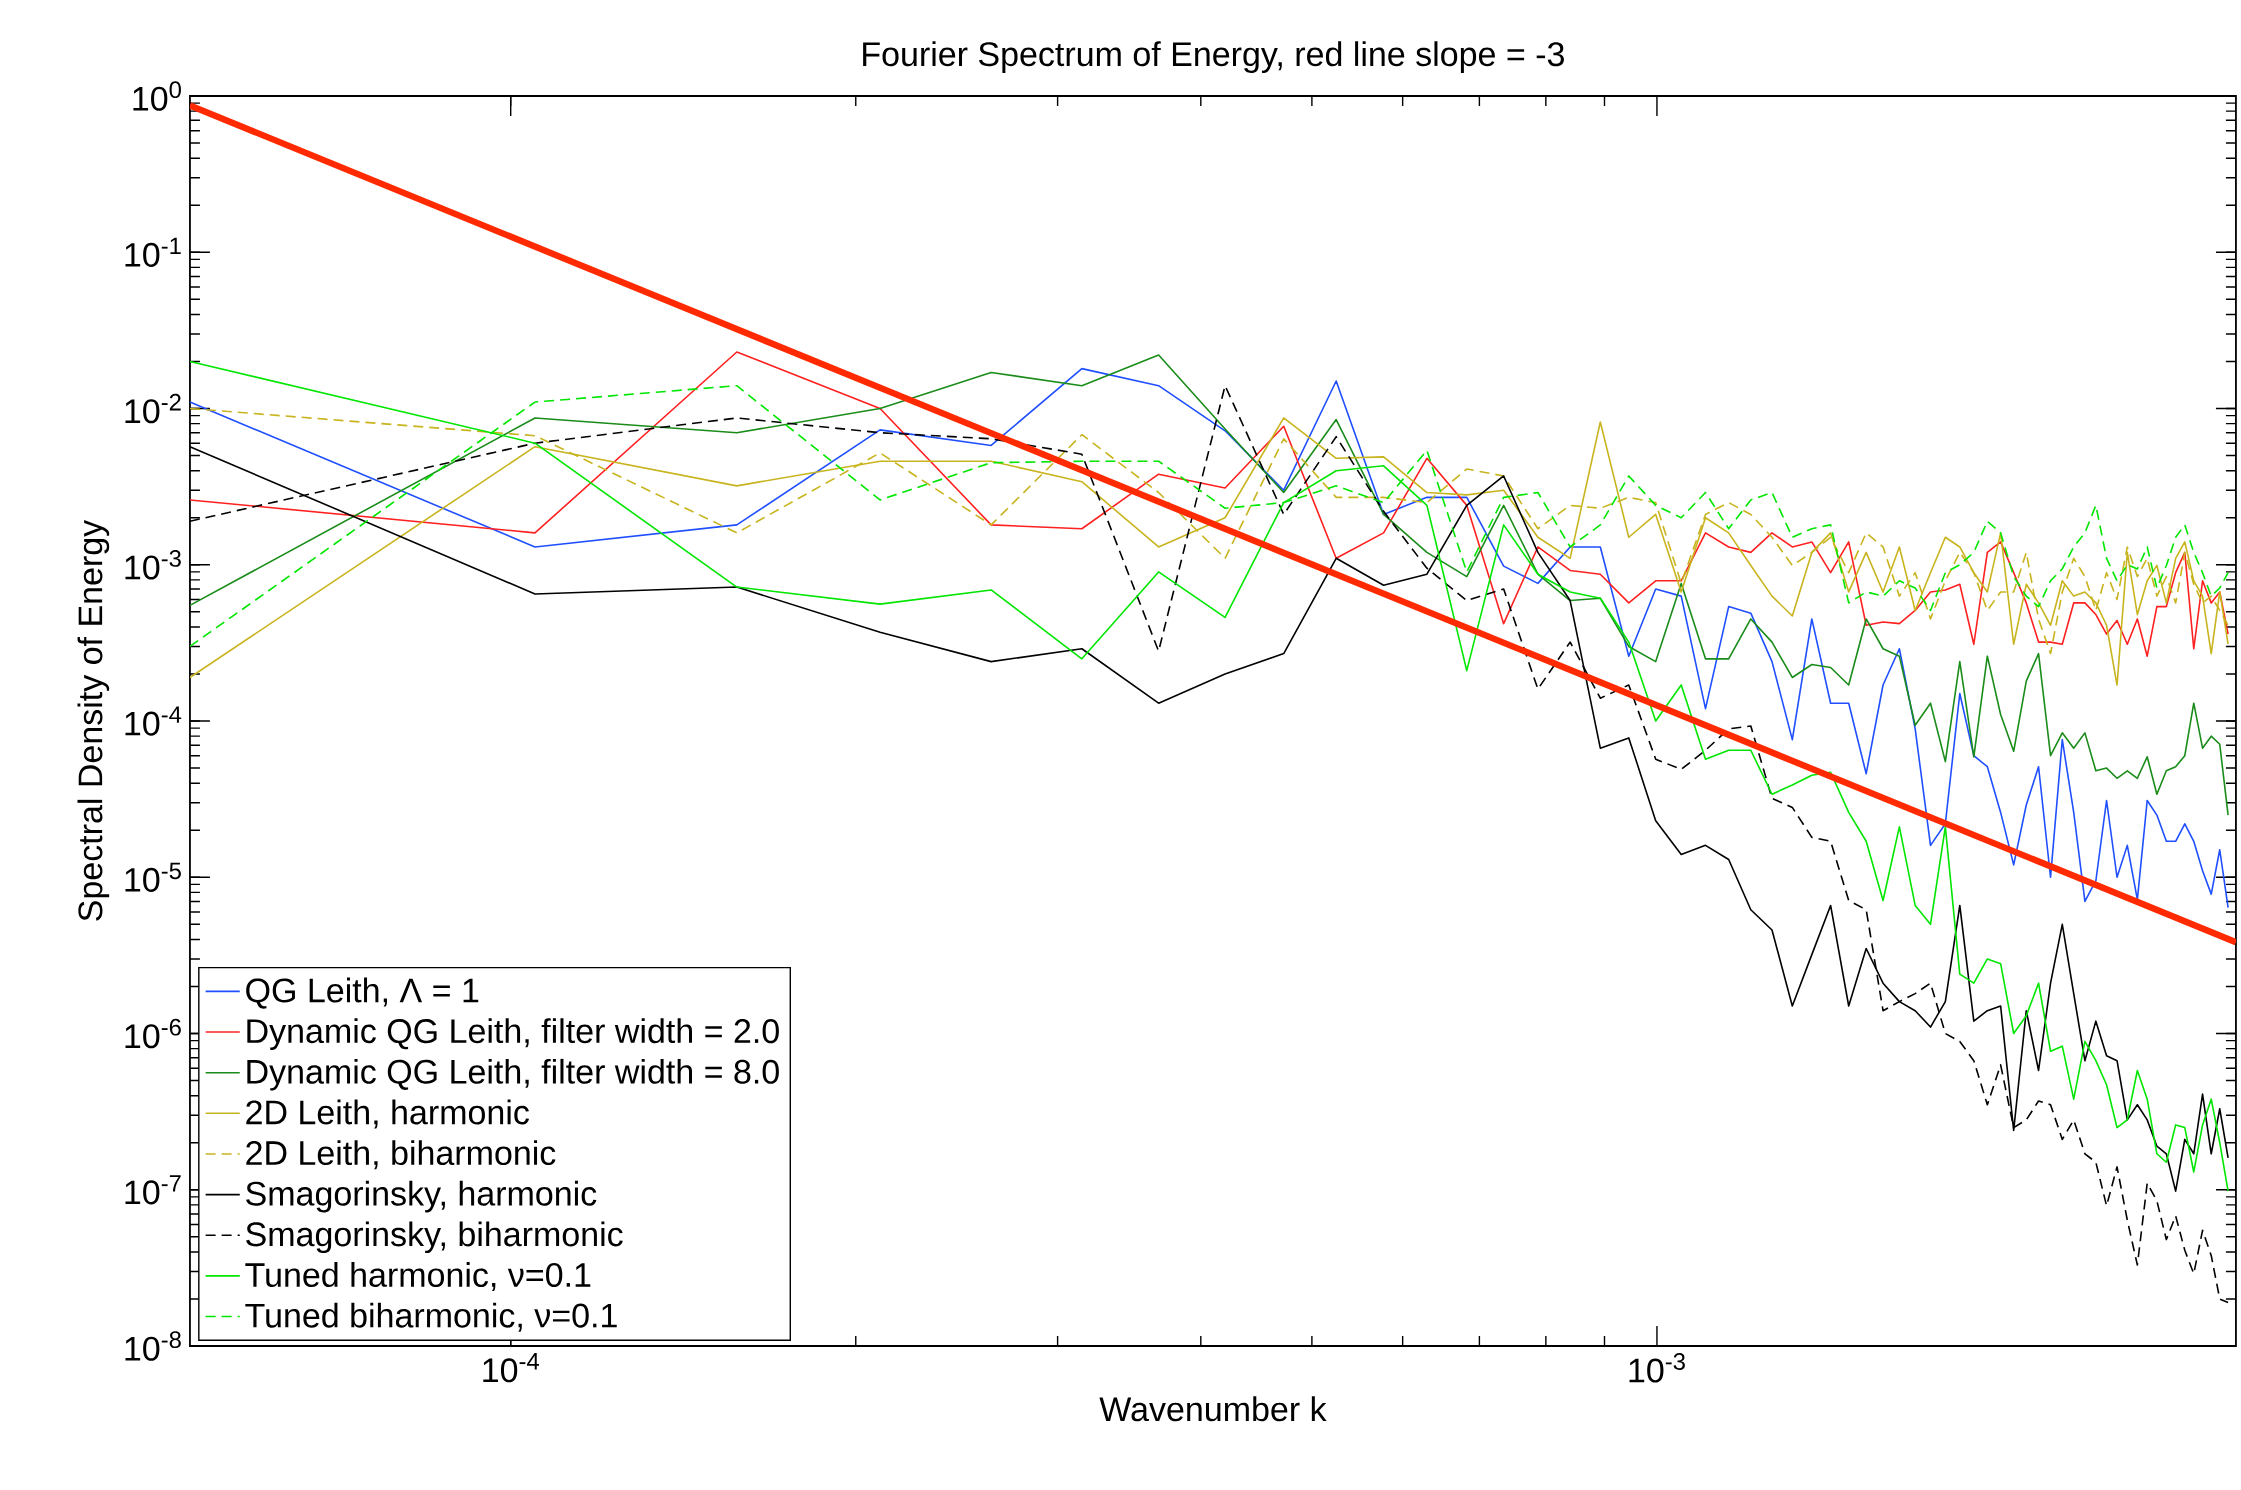 The height and width of the screenshot is (1490, 2241). I want to click on y-tick-label: 10$^{-4}$, so click(153, 721).